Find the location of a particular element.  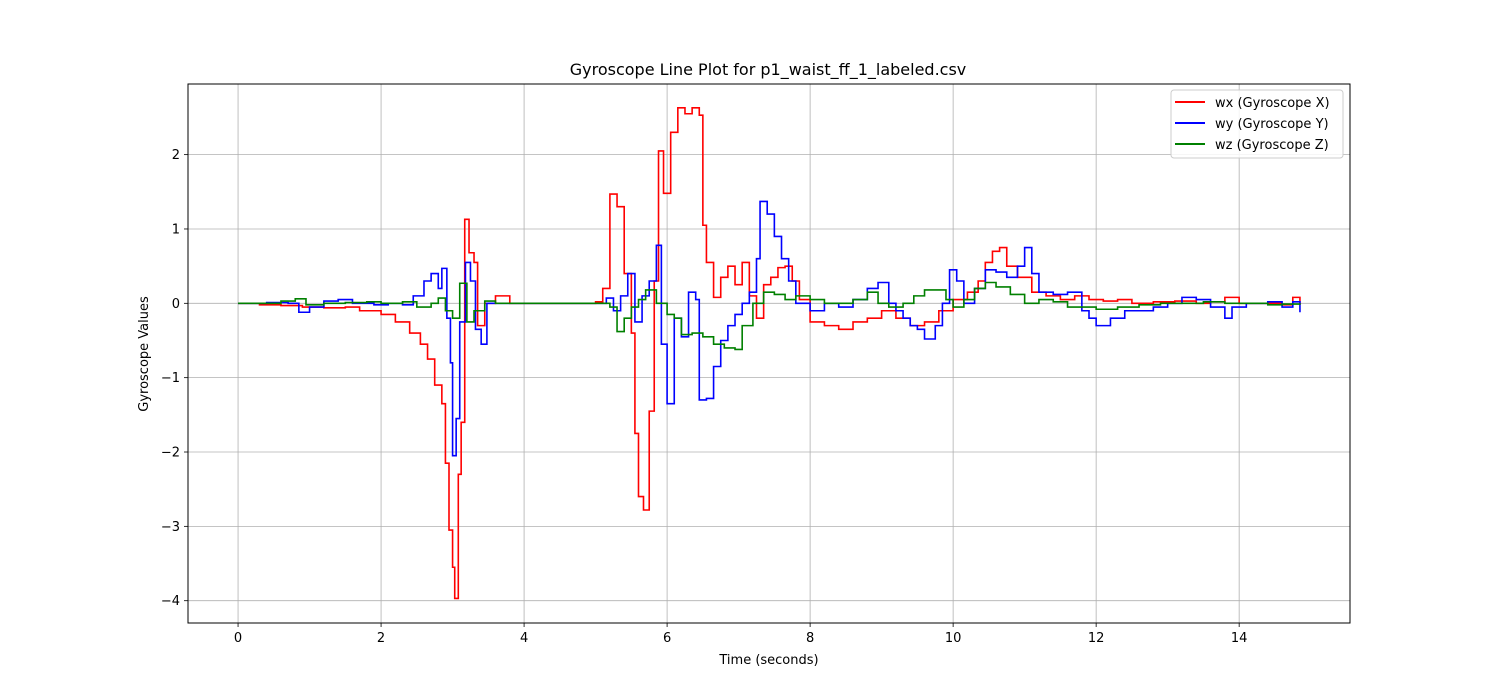

x-tick-label: 10 is located at coordinates (953, 638).